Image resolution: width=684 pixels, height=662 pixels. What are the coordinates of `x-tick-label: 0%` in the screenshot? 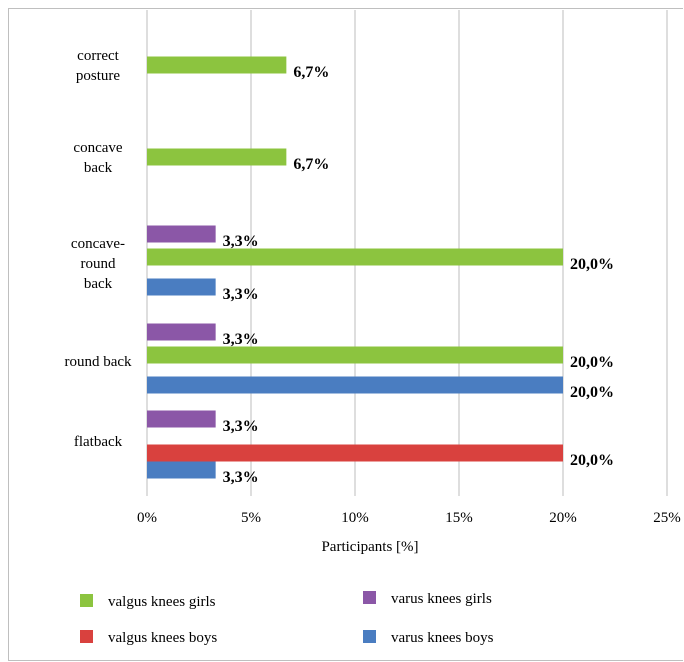 It's located at (147, 518).